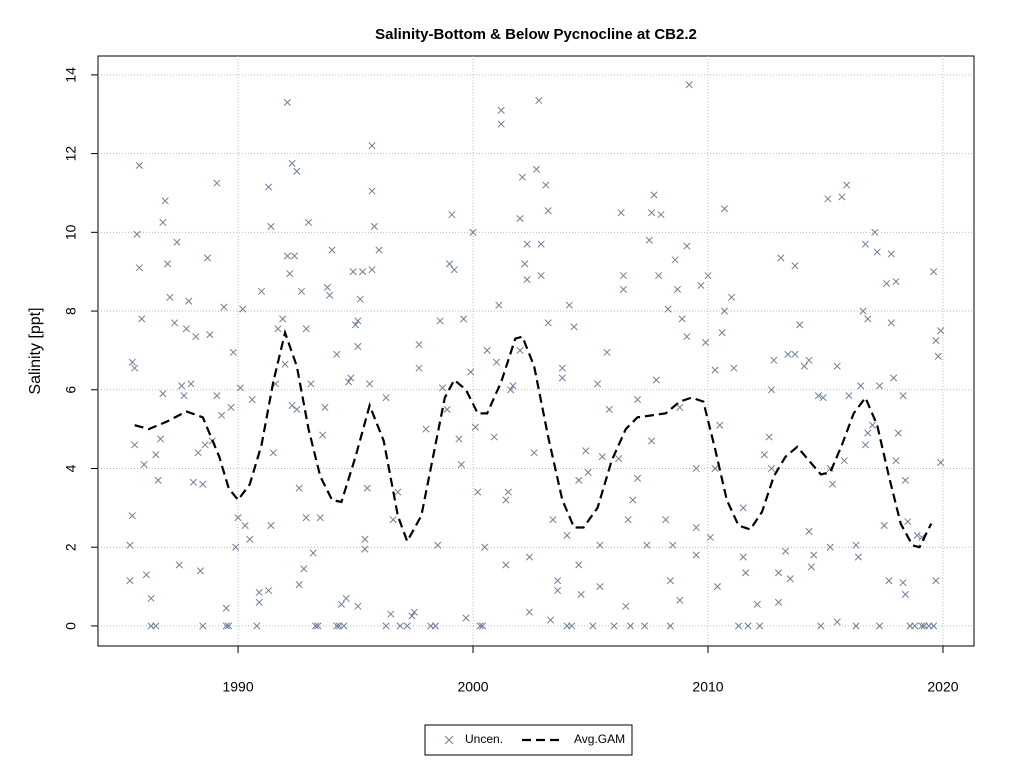 This screenshot has width=1024, height=768. I want to click on y-tick-label: 12, so click(71, 154).